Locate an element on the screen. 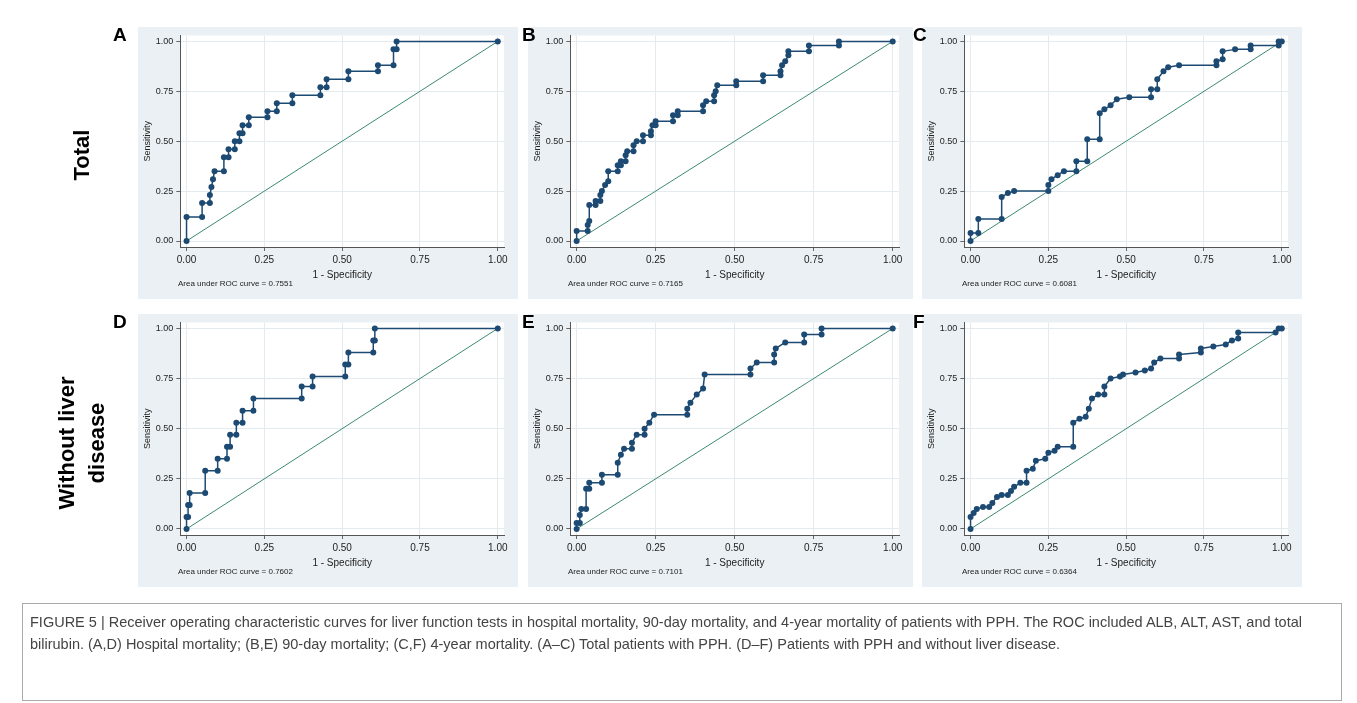  caption: FIGURE 5 | Receiver operating characteristic curves for liver function tests in hospital mortality, 90-day mortality, and 4-year mortality of patients with PPH. The ROC included ALB, ALT, AST, and total bilirubin. (A,D) Hospital mortality; (B,E) 90-day mortality; (C,F) 4-year mortality. (A–C) Total patients with PPH. (D–F) Patients with PPH and without liver disease. is located at coordinates (666, 633).